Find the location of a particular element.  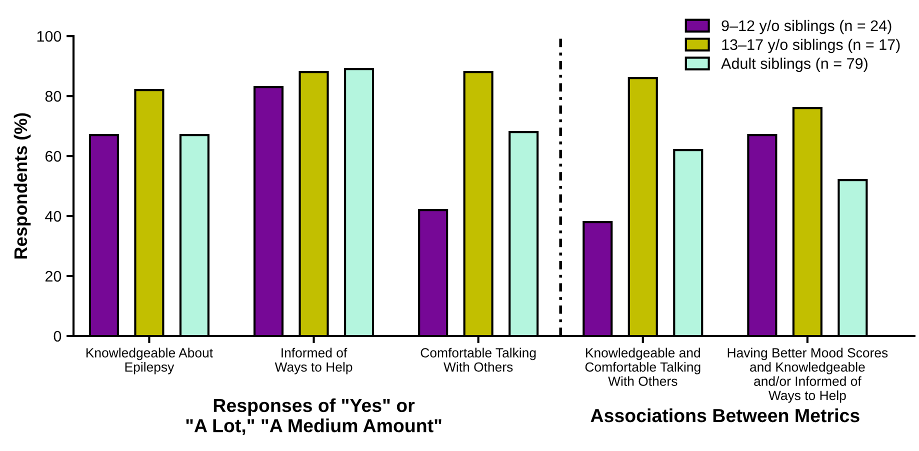

y-tick-label: 40 is located at coordinates (53, 216).